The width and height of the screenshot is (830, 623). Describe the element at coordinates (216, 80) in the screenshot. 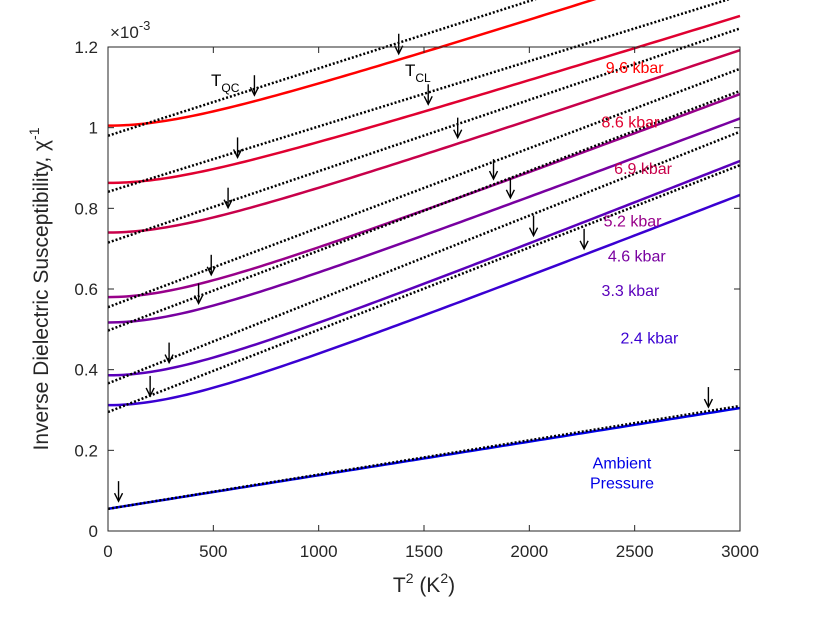

I see `annotation-tqc-base: T` at that location.